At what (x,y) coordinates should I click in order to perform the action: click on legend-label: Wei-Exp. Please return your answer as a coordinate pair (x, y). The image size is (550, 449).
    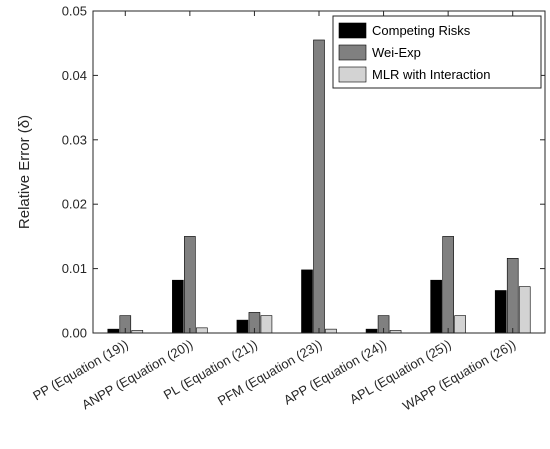
    Looking at the image, I should click on (396, 52).